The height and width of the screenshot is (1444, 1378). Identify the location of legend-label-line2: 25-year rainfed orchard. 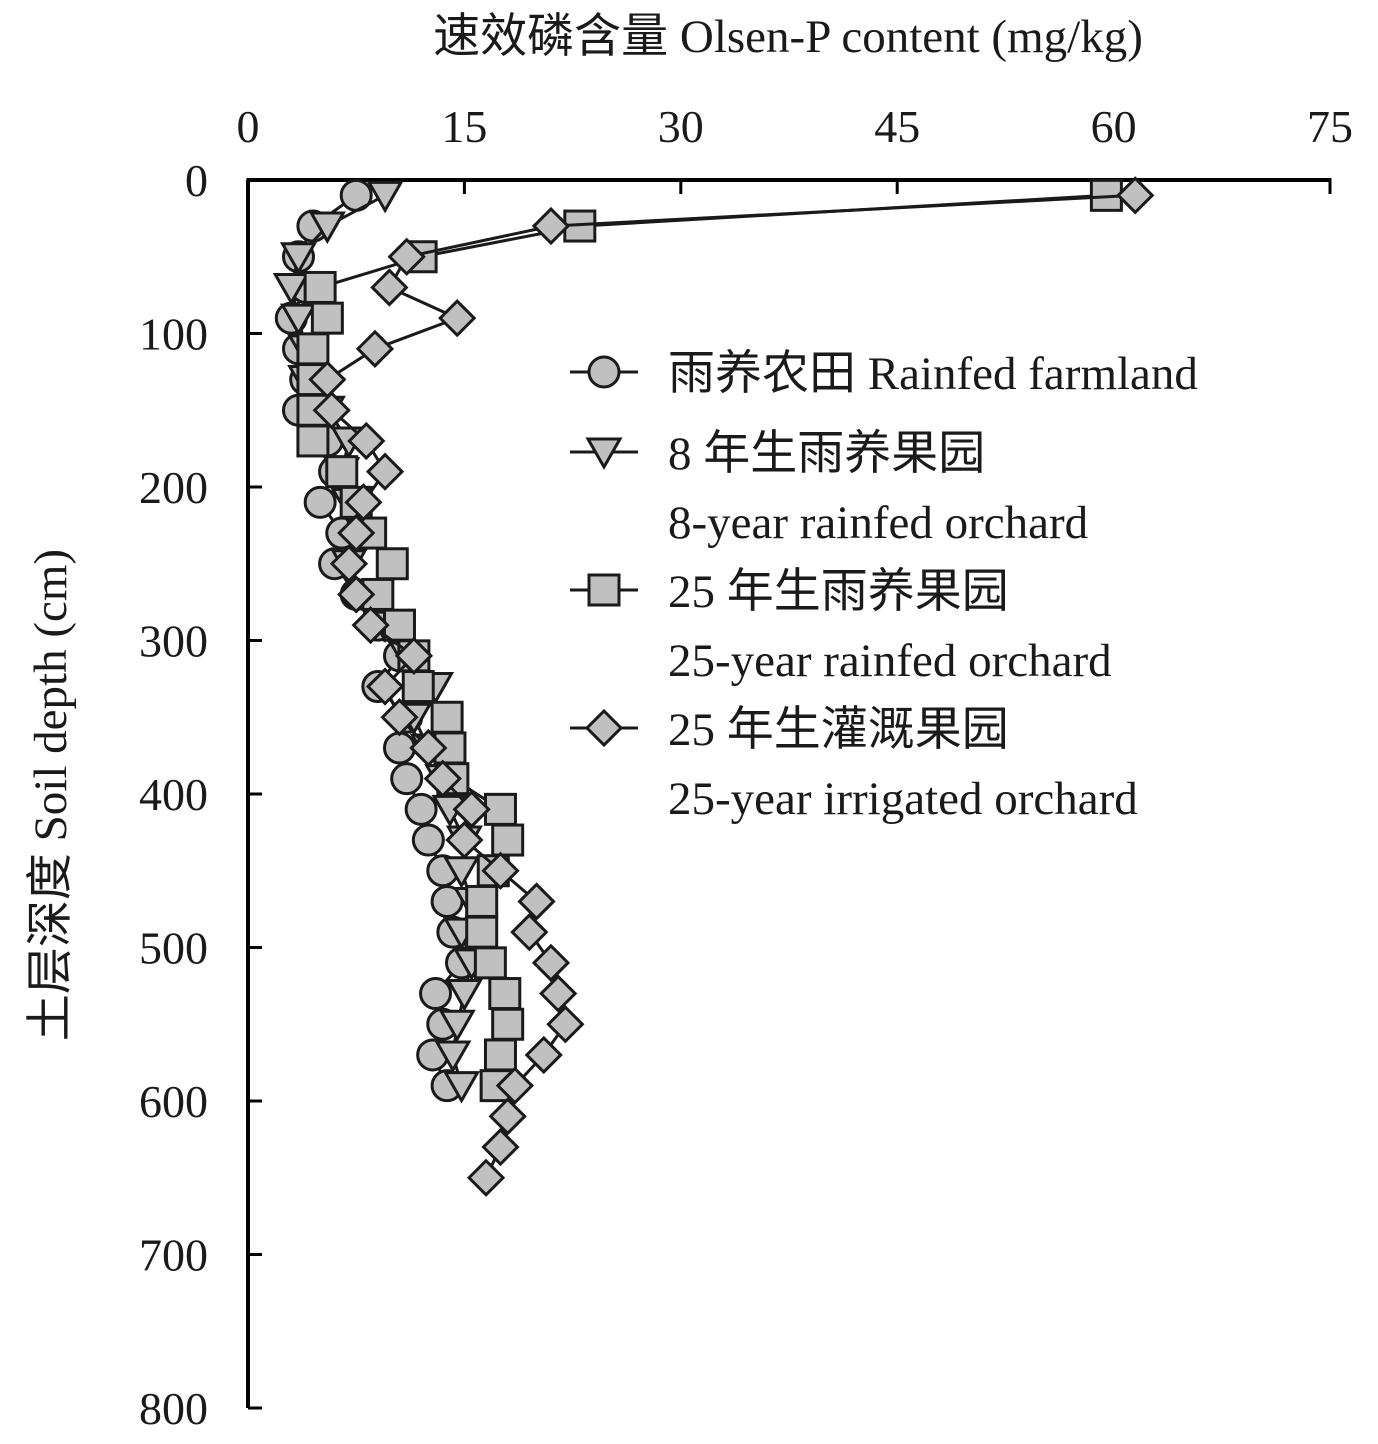
(890, 661).